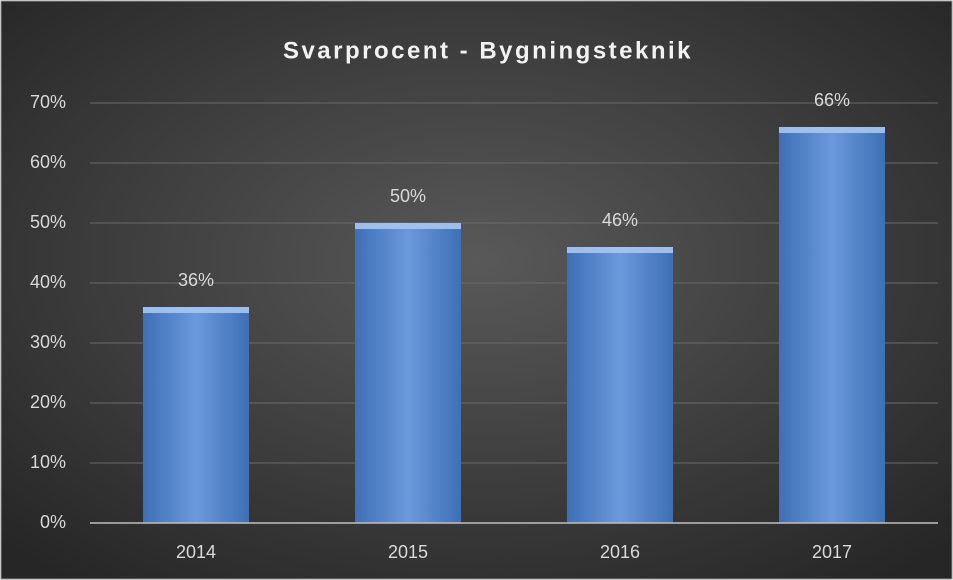 This screenshot has width=953, height=580. I want to click on data-label: 50%, so click(408, 196).